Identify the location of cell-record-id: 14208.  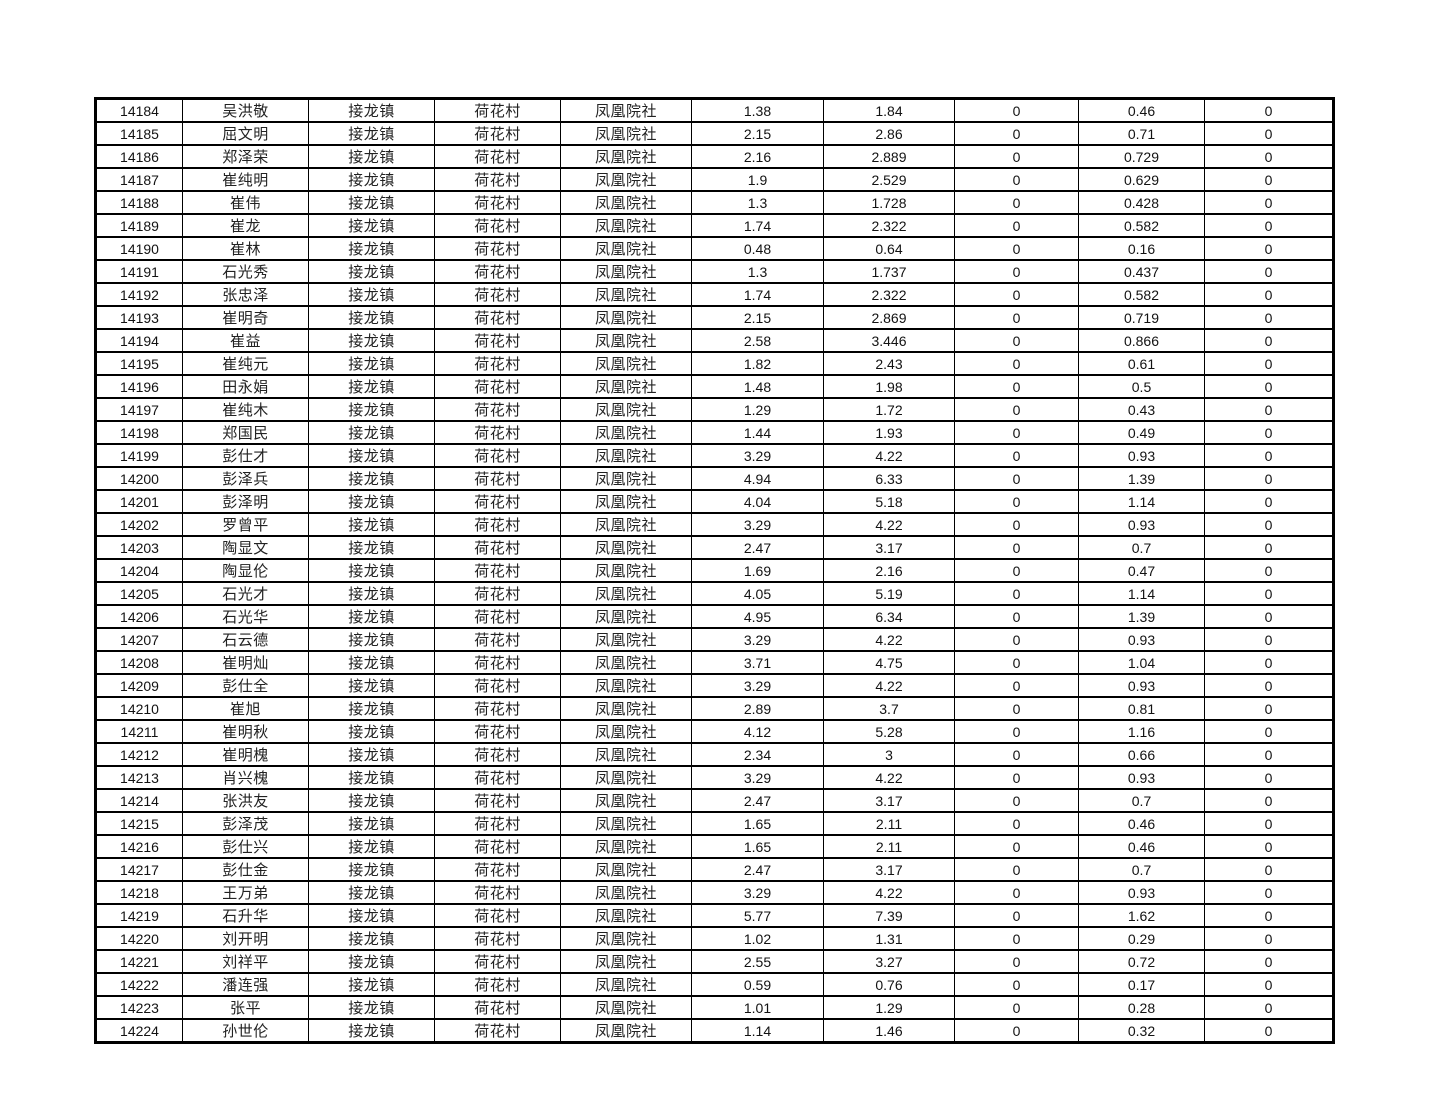
(139, 662).